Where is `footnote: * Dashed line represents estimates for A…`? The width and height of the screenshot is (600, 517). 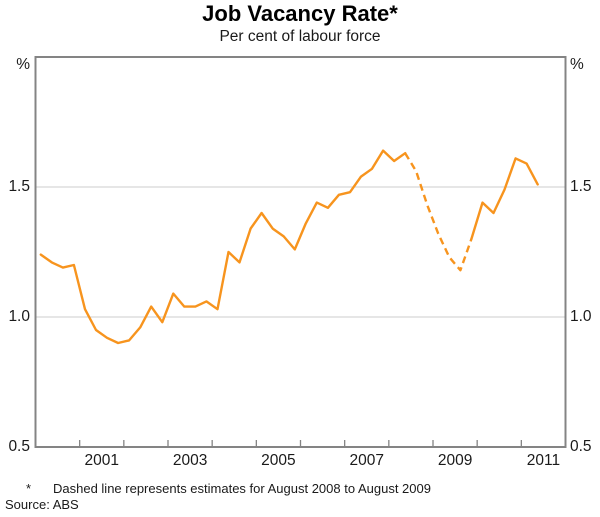 footnote: * Dashed line represents estimates for A… is located at coordinates (300, 489).